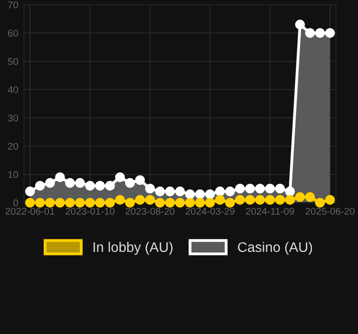  I want to click on y-tick-label: 20, so click(13, 146).